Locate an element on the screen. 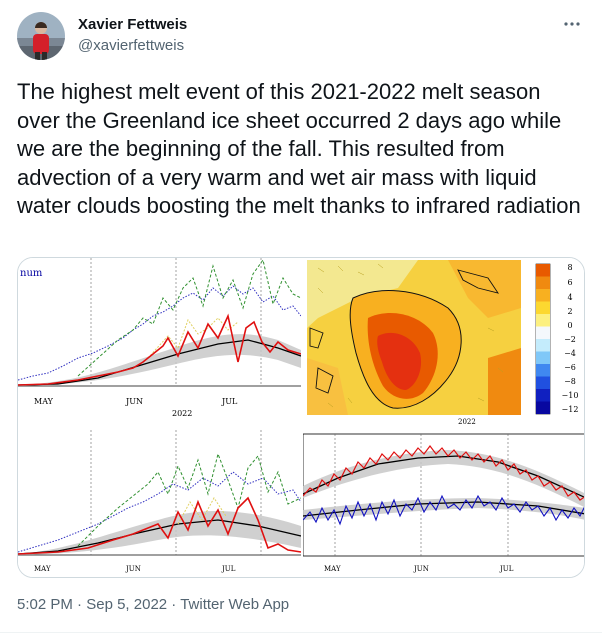 This screenshot has width=602, height=636. melt-anomaly-map: 8 6 4 2 0 −2 −4 −6 −8 −10 −12 2022 is located at coordinates (443, 343).